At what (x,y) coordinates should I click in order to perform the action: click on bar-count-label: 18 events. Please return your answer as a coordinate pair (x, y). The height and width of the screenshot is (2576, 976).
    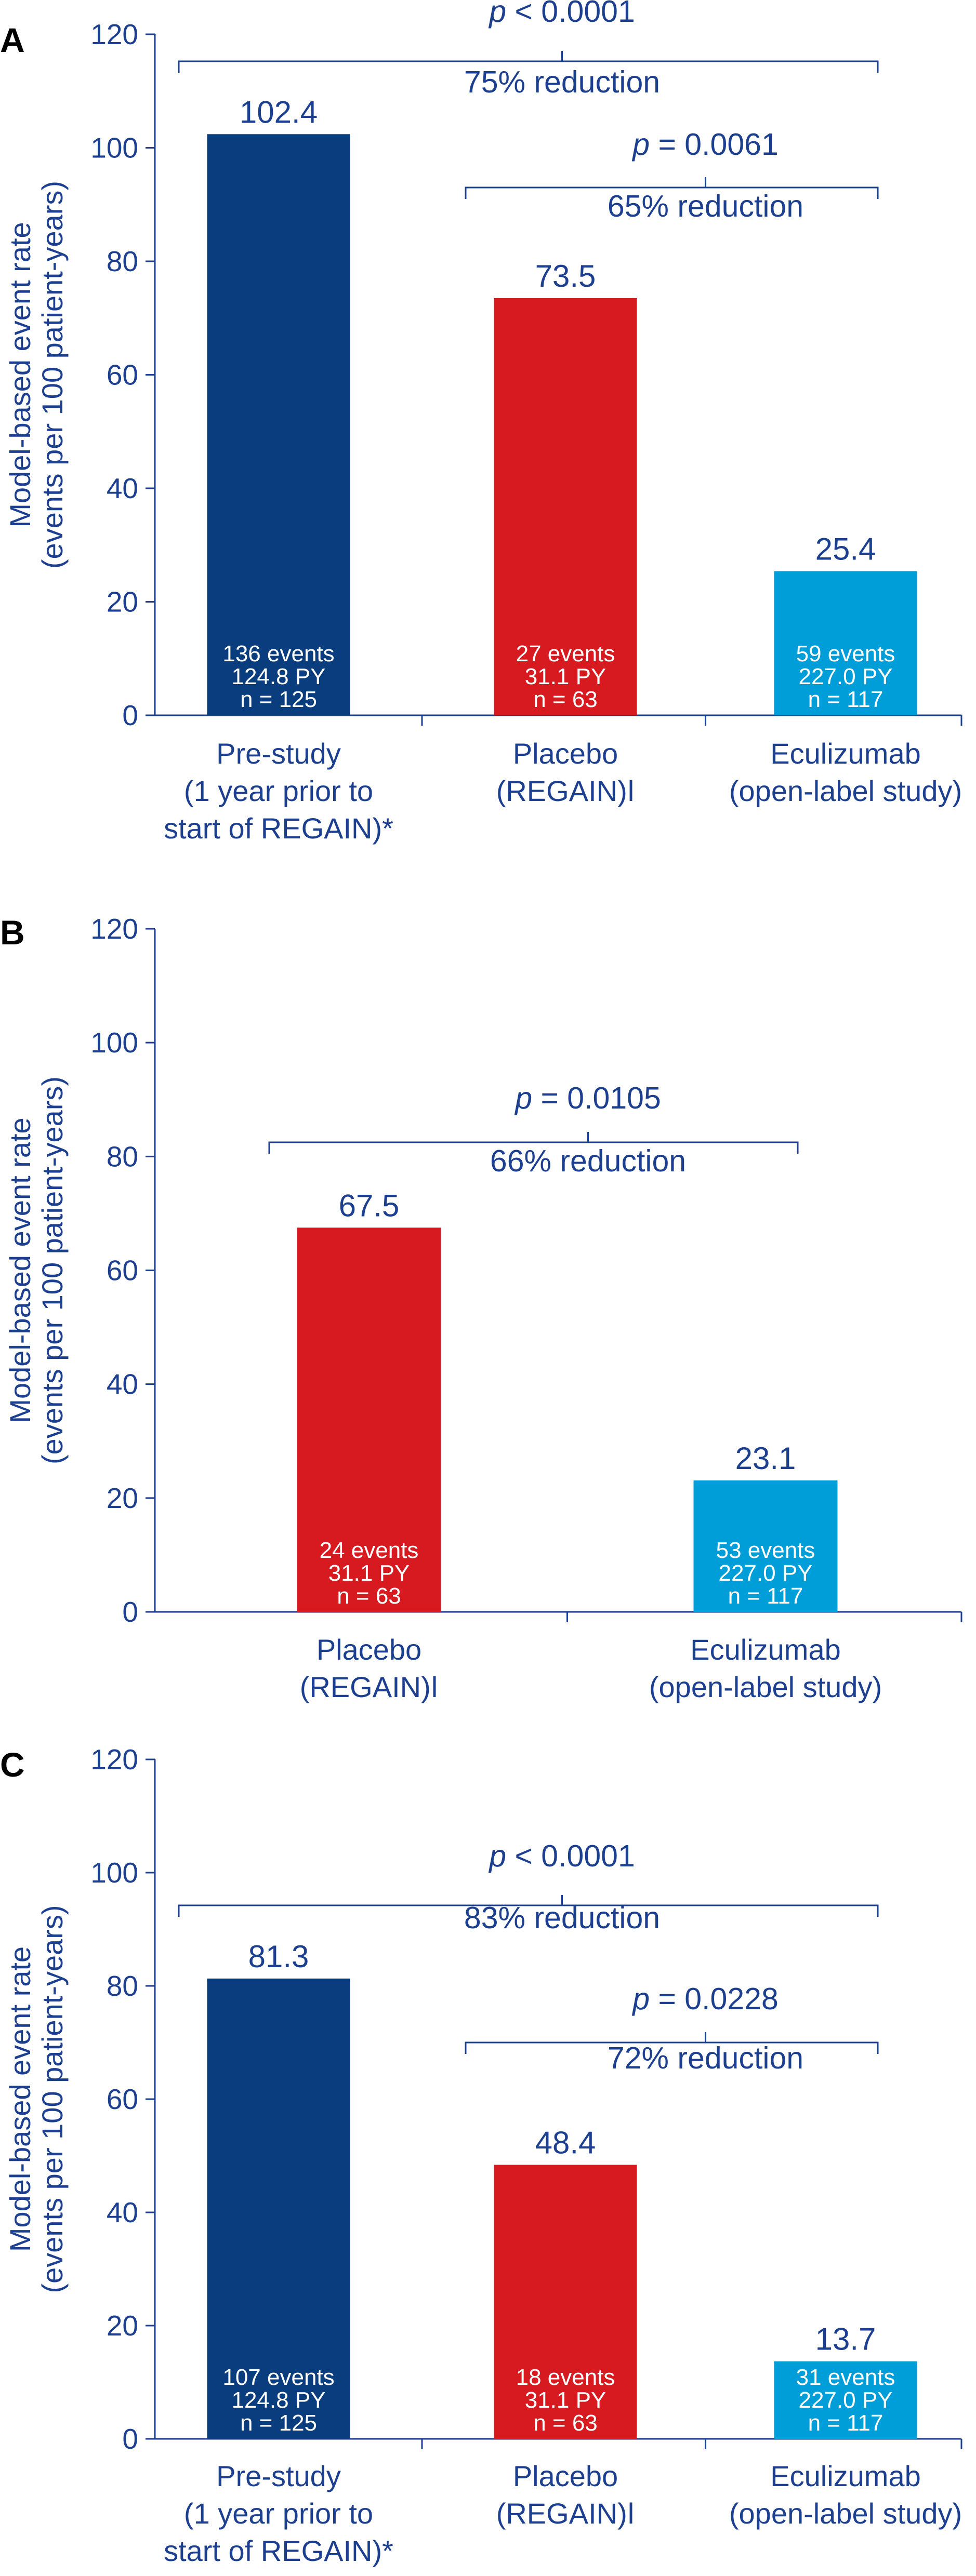
    Looking at the image, I should click on (565, 2377).